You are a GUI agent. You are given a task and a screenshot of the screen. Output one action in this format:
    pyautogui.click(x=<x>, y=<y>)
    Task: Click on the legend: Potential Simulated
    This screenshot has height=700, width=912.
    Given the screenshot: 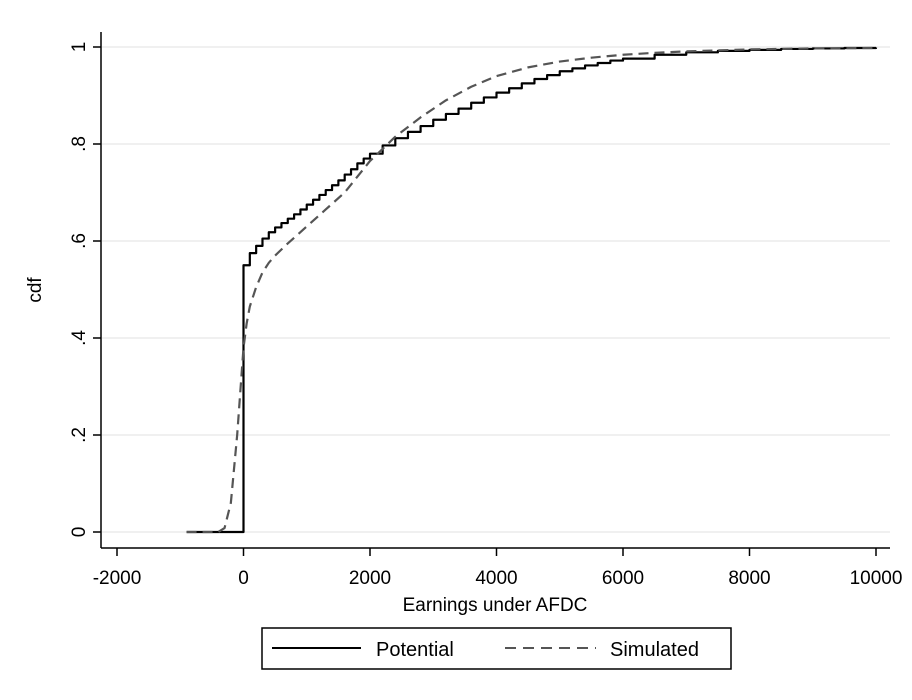 What is the action you would take?
    pyautogui.click(x=496, y=648)
    